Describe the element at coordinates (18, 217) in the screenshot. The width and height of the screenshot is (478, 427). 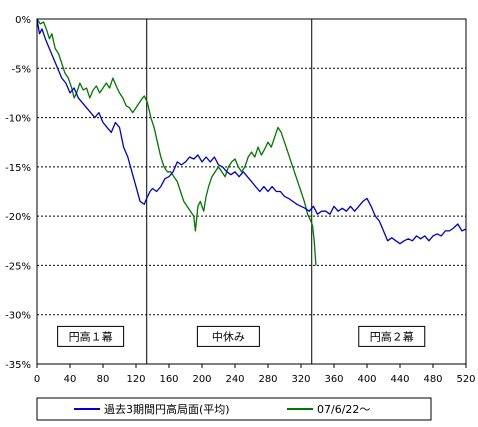
I see `y-tick-label: -20%` at that location.